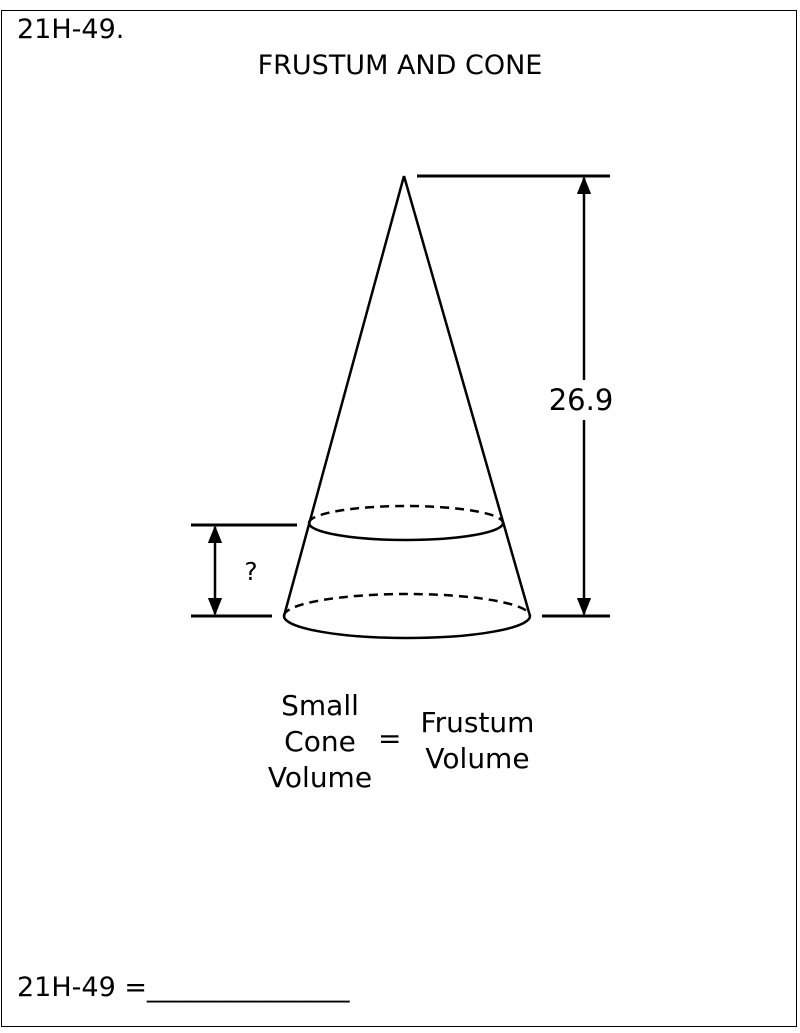 This screenshot has height=1033, width=800. What do you see at coordinates (581, 400) in the screenshot?
I see `total-height-label: 26.9` at bounding box center [581, 400].